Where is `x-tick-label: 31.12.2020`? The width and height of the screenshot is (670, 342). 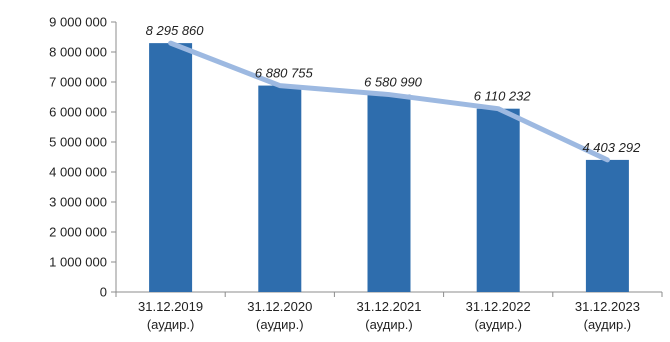 x-tick-label: 31.12.2020 is located at coordinates (279, 306).